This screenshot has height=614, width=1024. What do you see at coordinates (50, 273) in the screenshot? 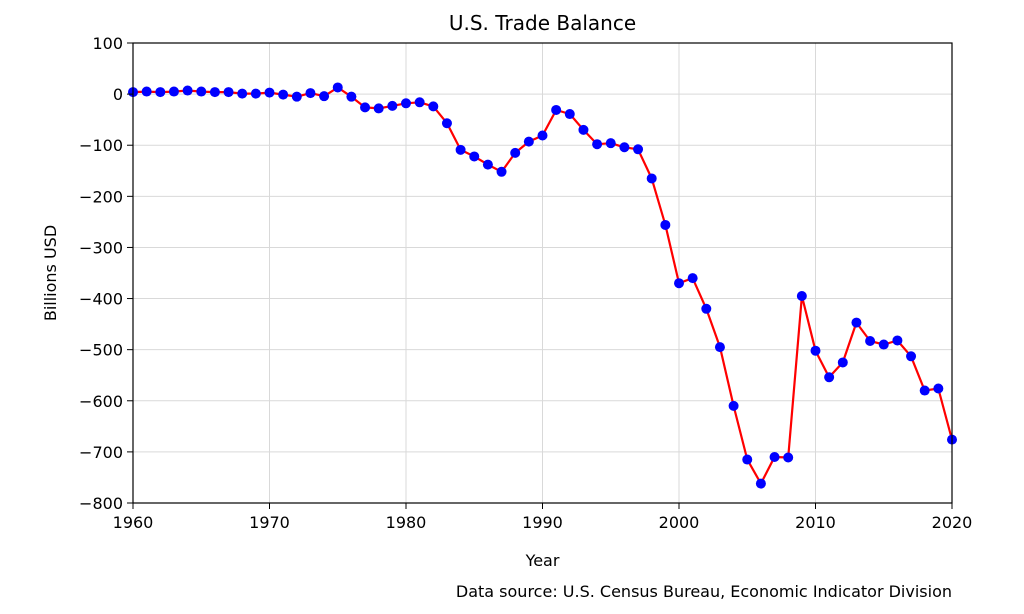
I see `y-axis-label: Billions USD` at bounding box center [50, 273].